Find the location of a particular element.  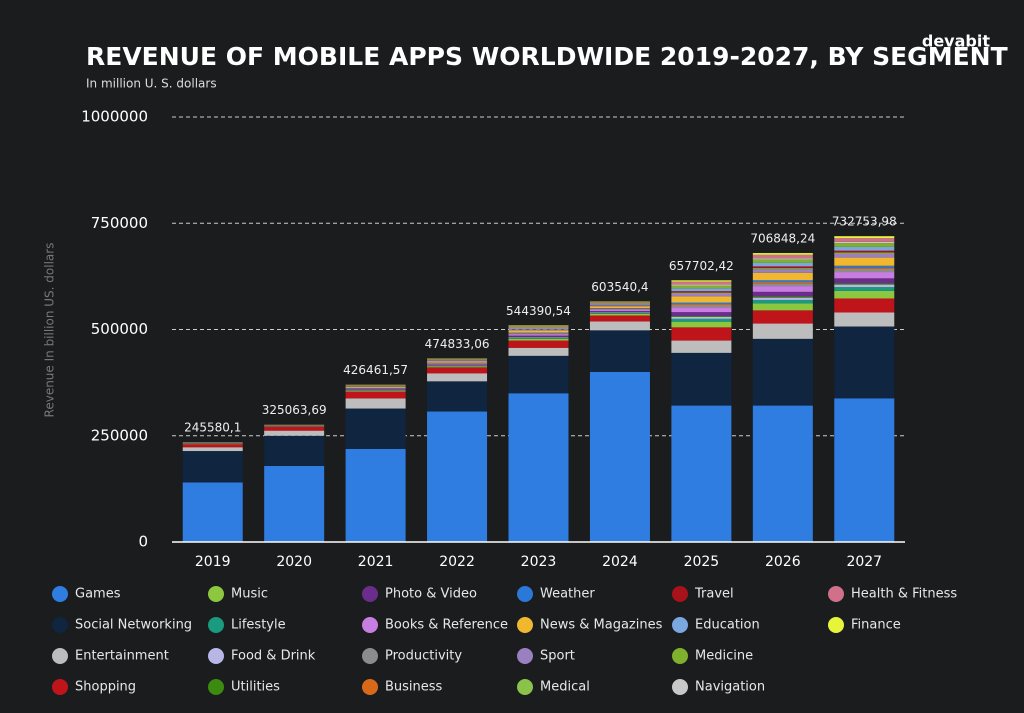

legend-label: Health & Fitness is located at coordinates (904, 594).